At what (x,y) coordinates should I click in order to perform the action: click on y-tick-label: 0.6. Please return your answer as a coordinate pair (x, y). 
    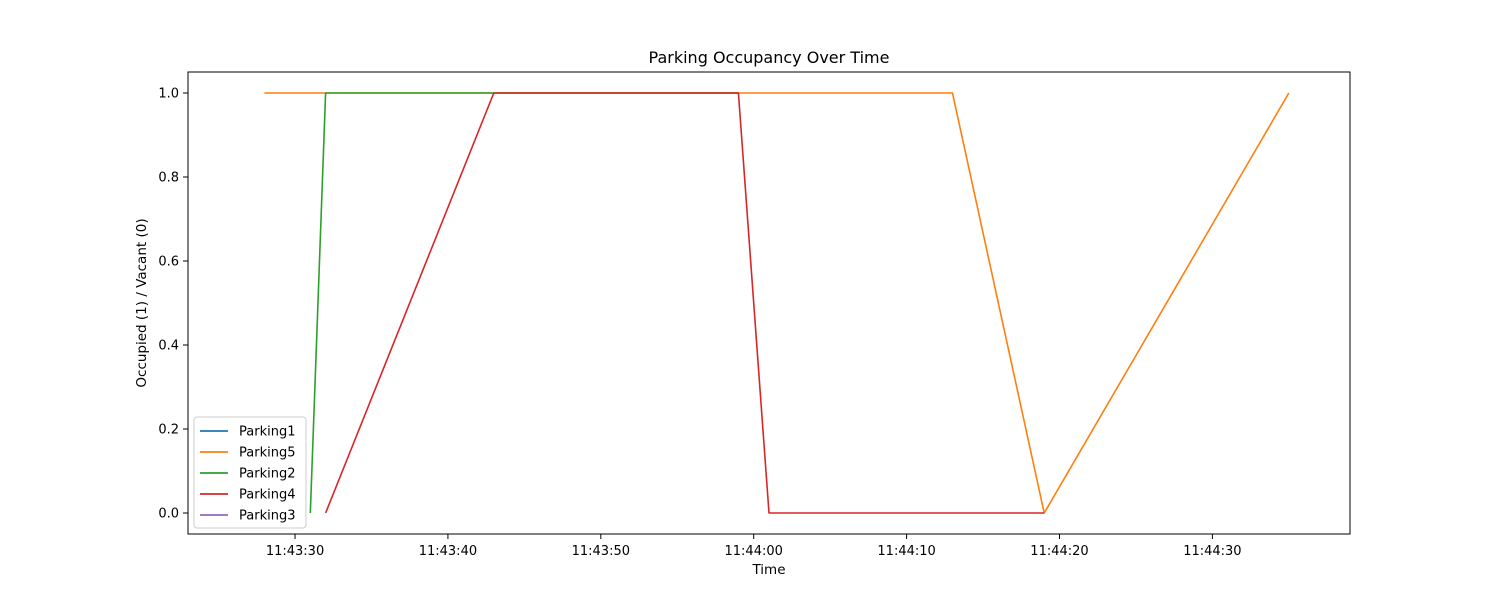
    Looking at the image, I should click on (168, 262).